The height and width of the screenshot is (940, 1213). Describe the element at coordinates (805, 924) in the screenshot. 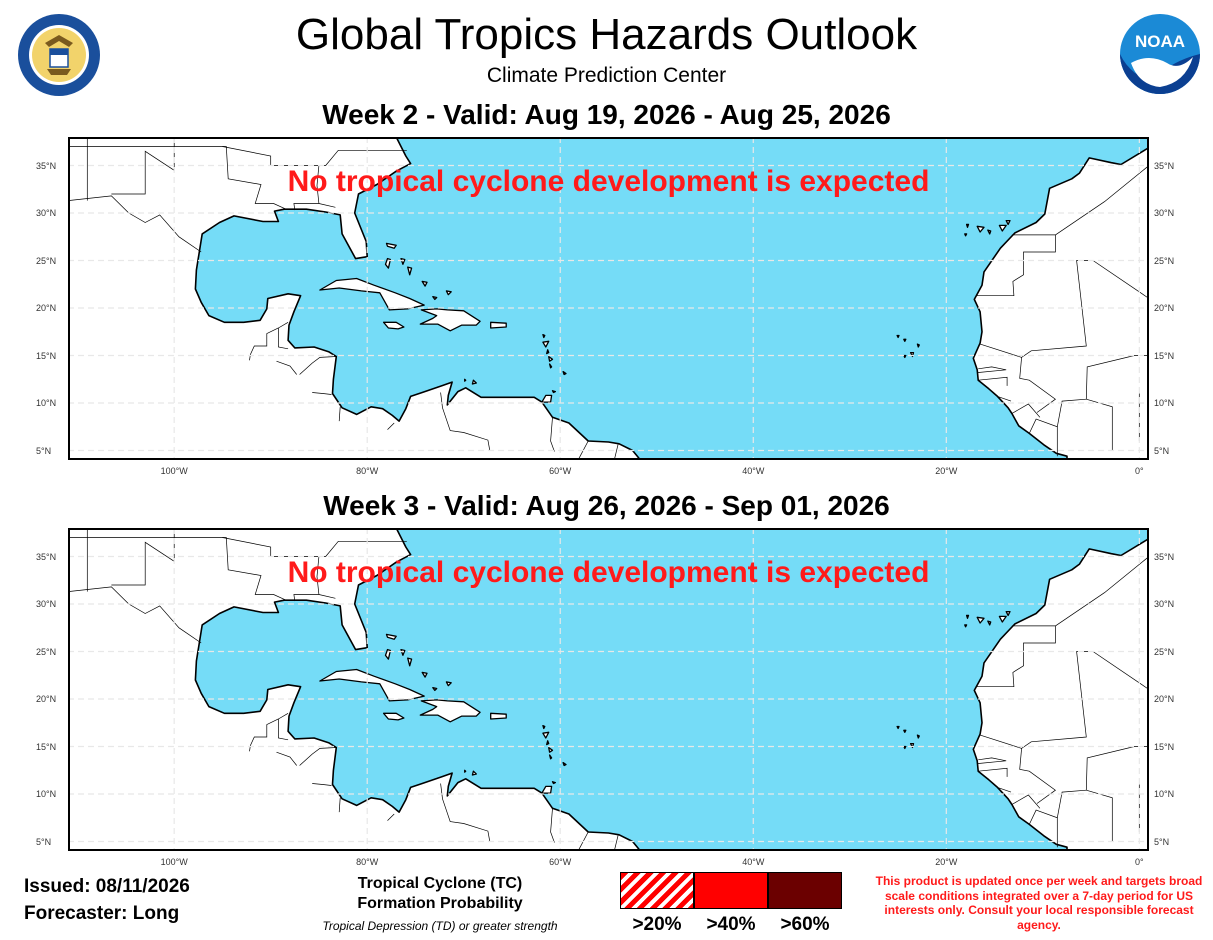

I see `legend-label-60: >60%` at that location.